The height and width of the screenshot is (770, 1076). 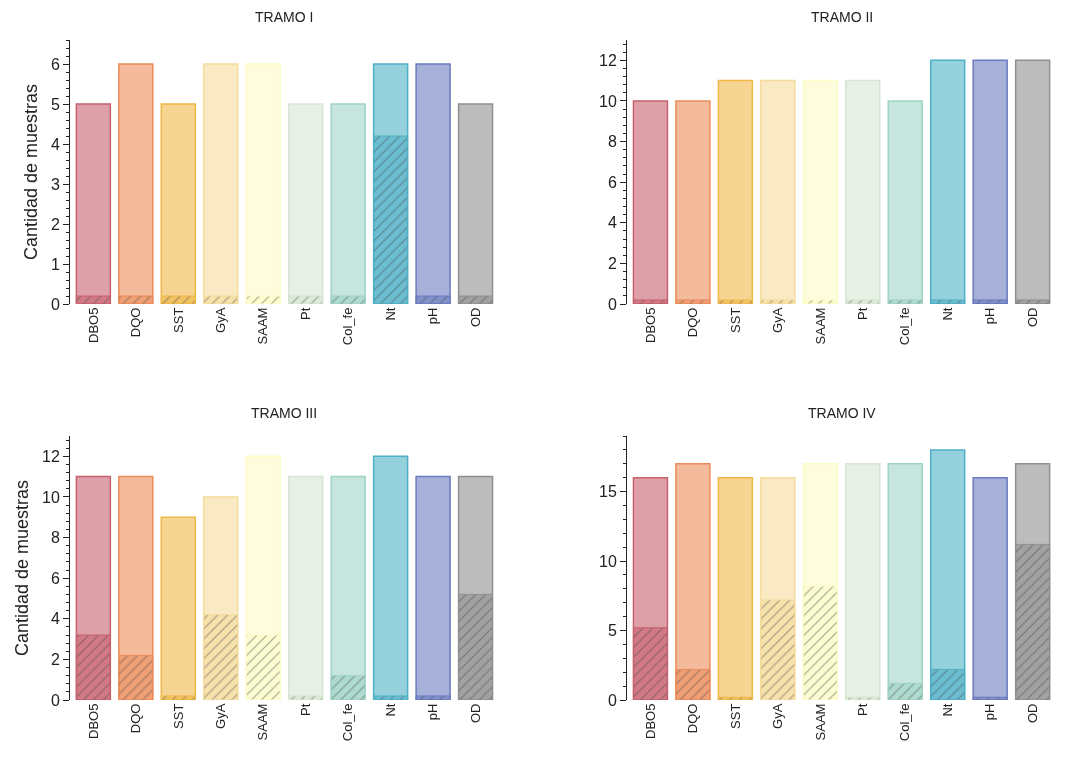 I want to click on chart-title: TRAMO III, so click(x=284, y=413).